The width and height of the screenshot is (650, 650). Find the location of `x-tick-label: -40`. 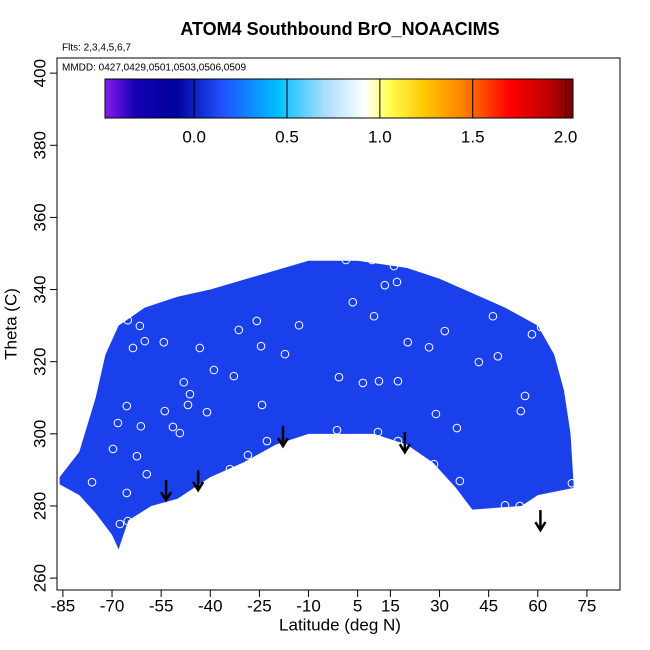

x-tick-label: -40 is located at coordinates (210, 605).